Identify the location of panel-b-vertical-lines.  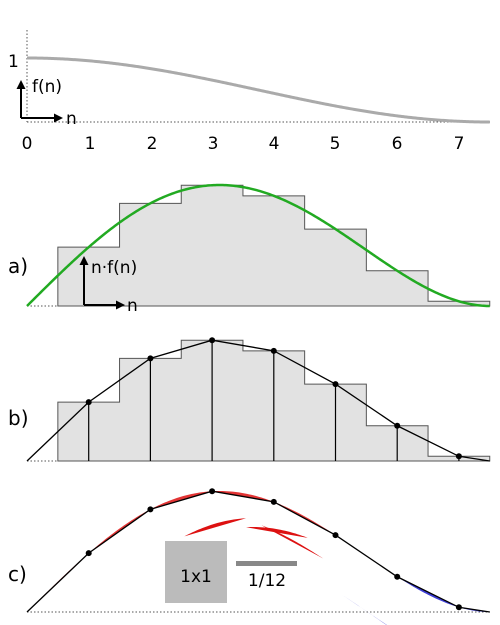
(274, 400).